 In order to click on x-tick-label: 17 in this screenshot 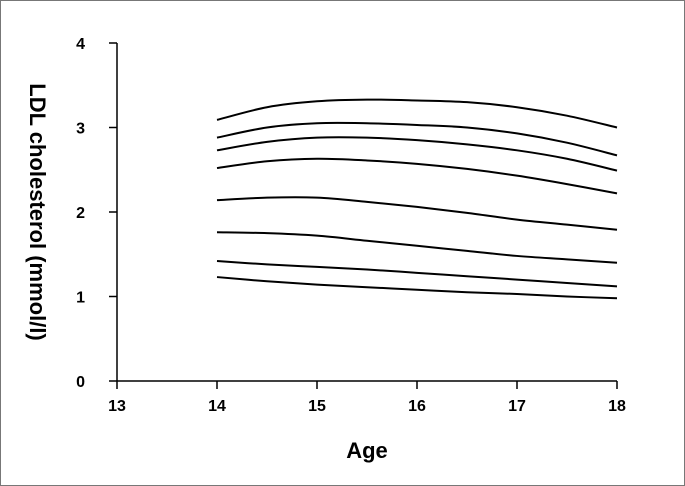, I will do `click(517, 406)`.